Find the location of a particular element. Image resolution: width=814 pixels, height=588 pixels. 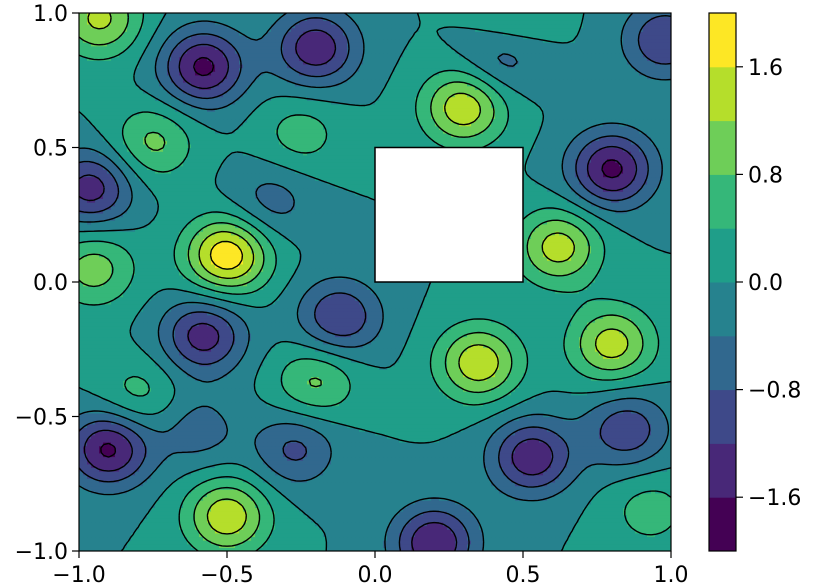

colorbar-tick-label: −0.8 is located at coordinates (774, 391).